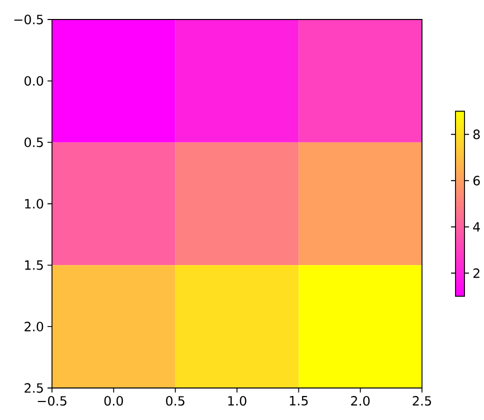 The height and width of the screenshot is (420, 484). I want to click on x-tick-label: 0.5, so click(175, 401).